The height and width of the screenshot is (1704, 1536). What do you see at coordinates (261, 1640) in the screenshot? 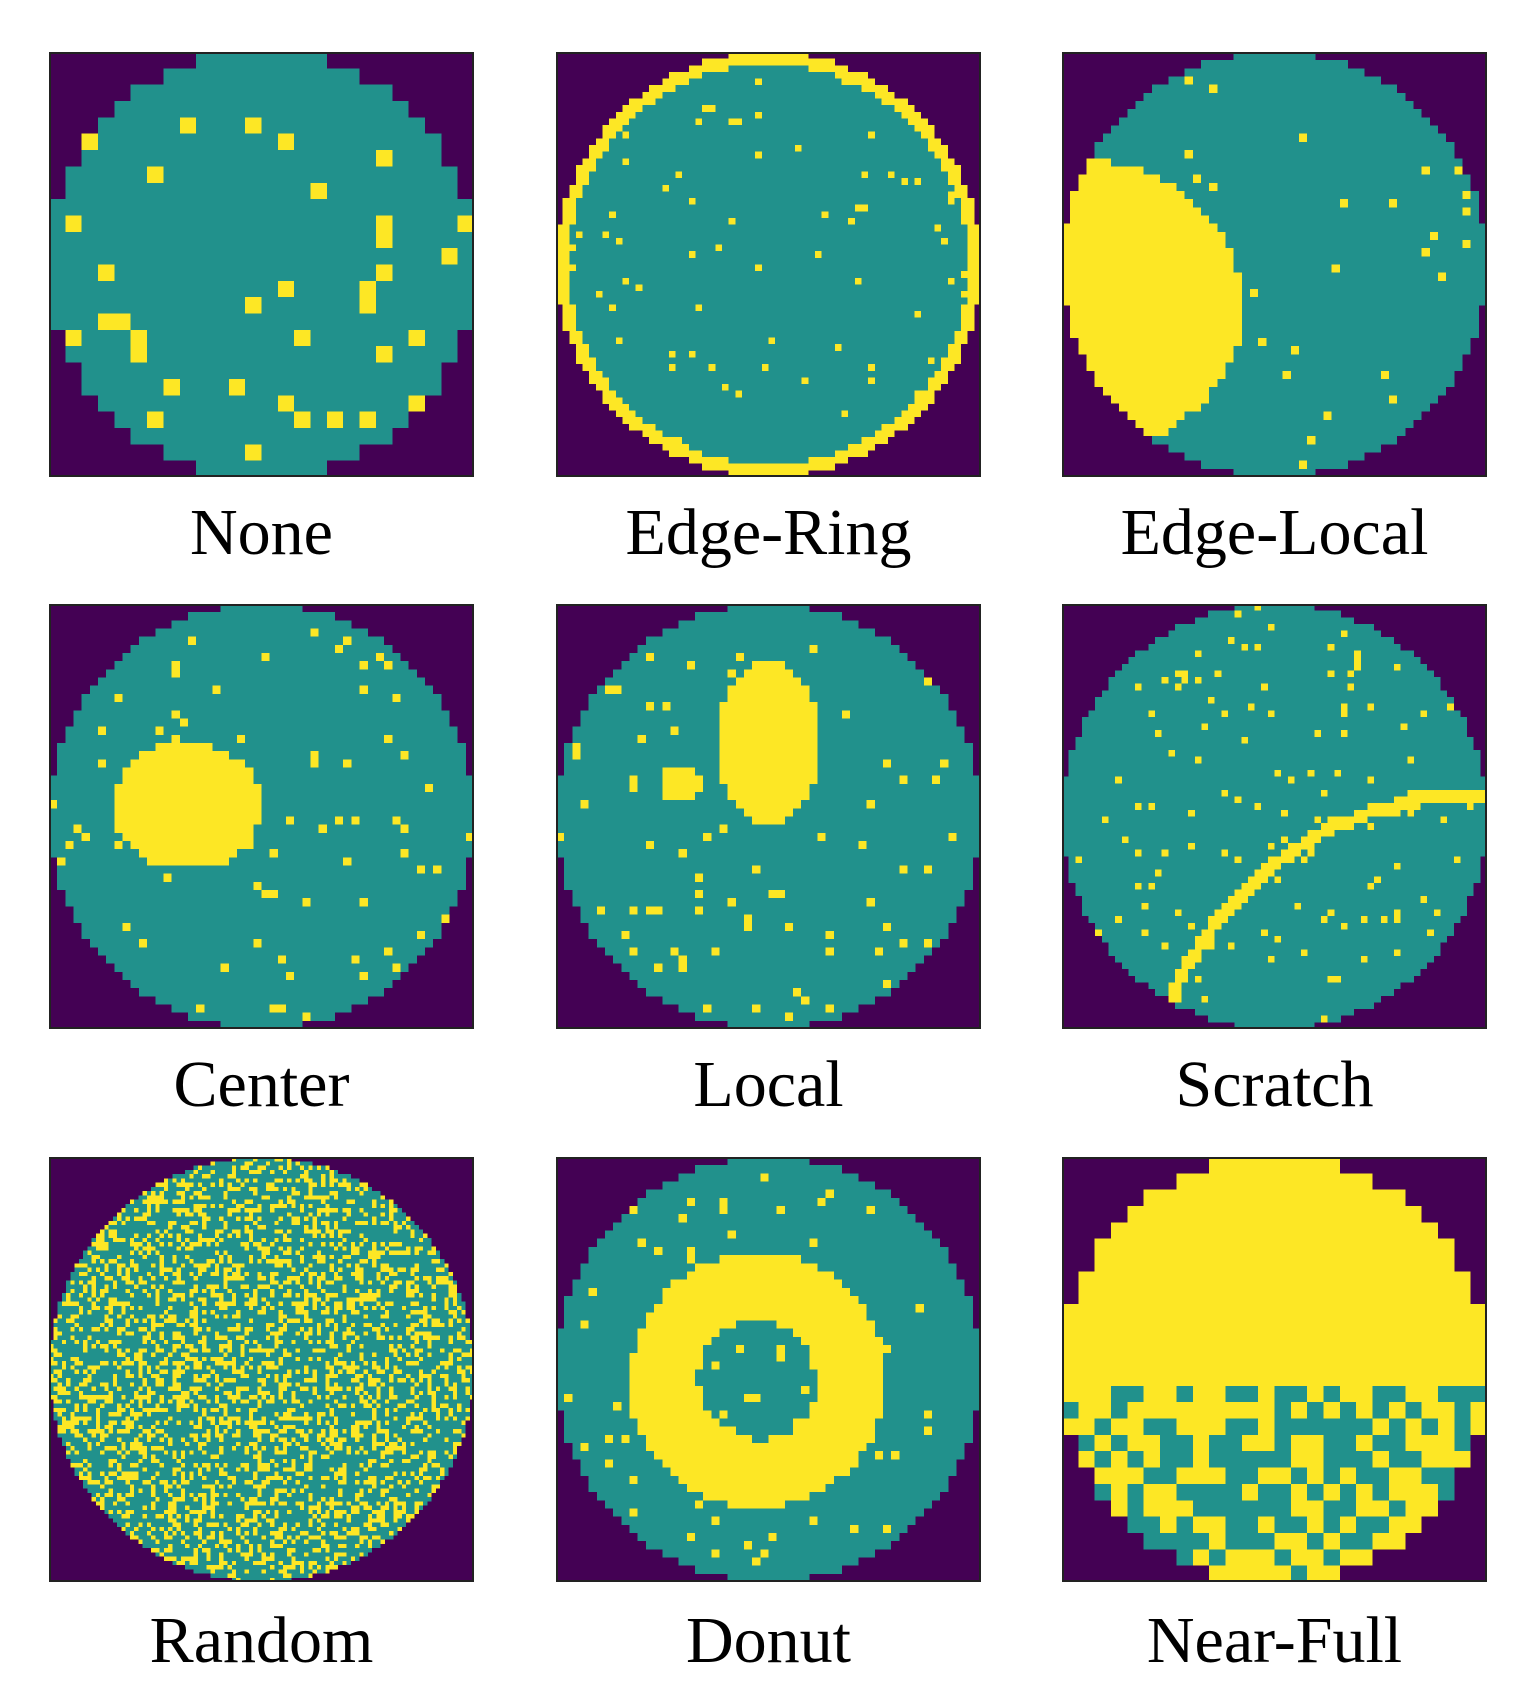
I see `pattern-label: Random` at bounding box center [261, 1640].